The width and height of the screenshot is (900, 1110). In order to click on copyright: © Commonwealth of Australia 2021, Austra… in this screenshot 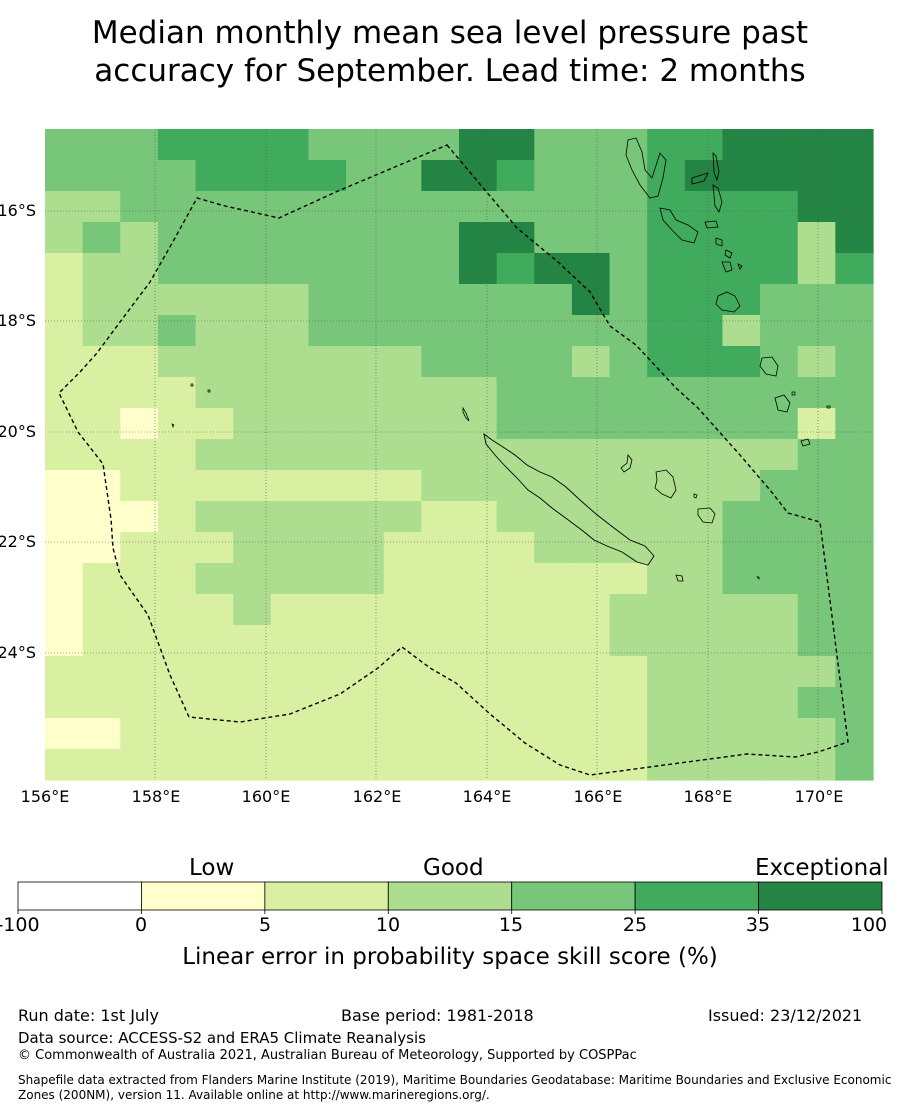, I will do `click(327, 1055)`.